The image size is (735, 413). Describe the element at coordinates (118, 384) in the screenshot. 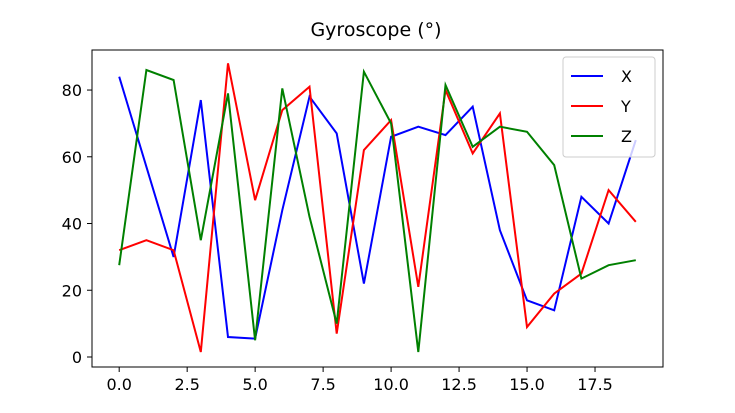

I see `x-tick-label: 0.0` at that location.